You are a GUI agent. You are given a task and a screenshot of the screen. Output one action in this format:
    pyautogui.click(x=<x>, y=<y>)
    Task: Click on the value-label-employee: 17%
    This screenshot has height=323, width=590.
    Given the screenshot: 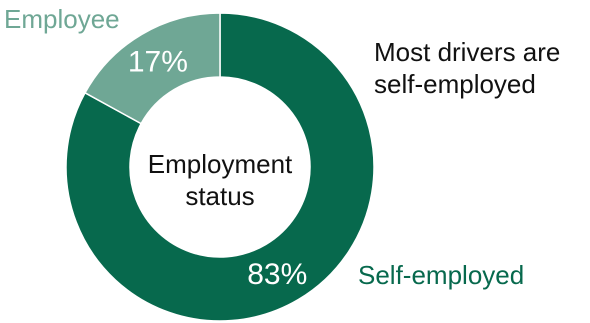 What is the action you would take?
    pyautogui.click(x=158, y=61)
    